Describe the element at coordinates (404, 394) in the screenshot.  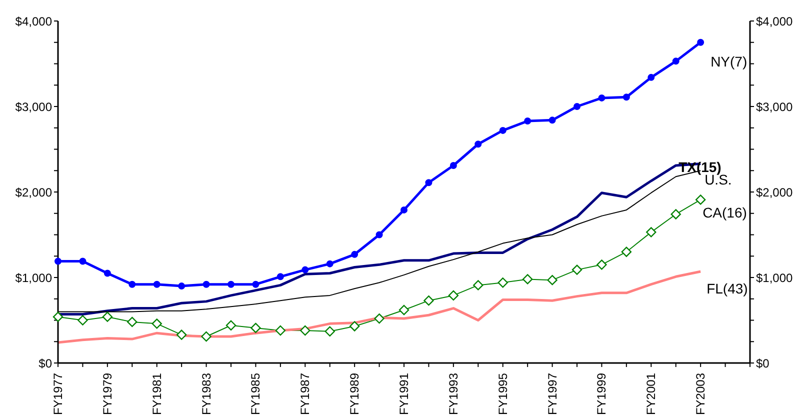
I see `x-tick-label: FY1991` at that location.